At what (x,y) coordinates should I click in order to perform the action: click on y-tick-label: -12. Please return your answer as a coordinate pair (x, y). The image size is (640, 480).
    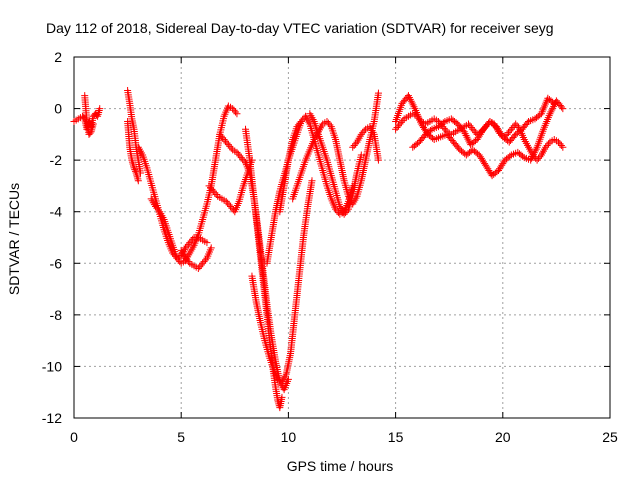
    Looking at the image, I should click on (52, 418).